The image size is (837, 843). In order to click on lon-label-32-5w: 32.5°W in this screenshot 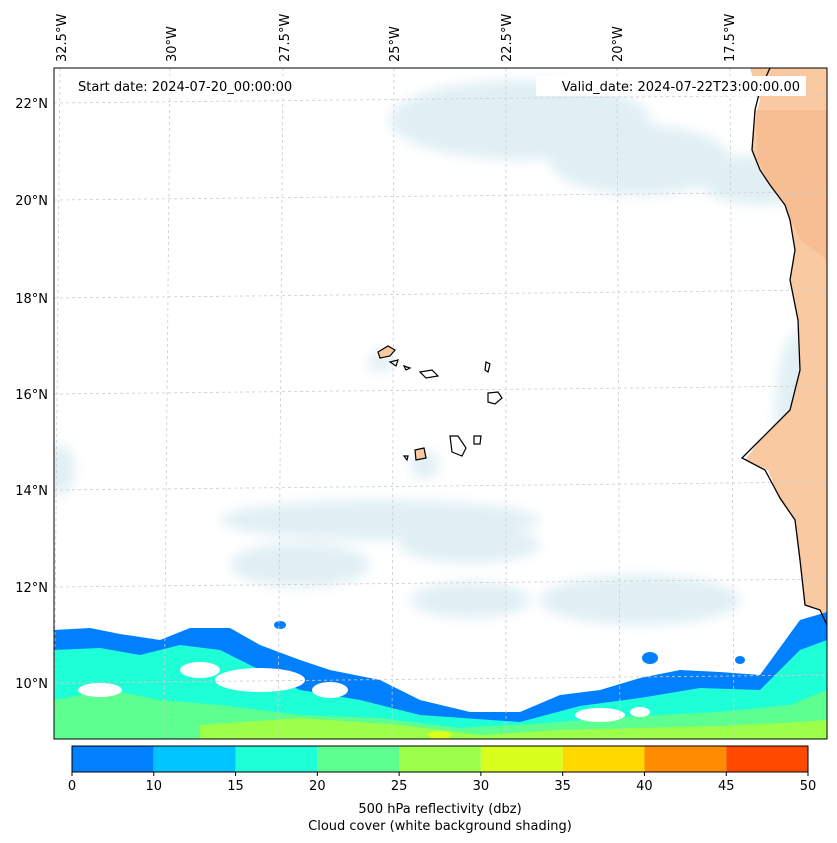, I will do `click(62, 38)`.